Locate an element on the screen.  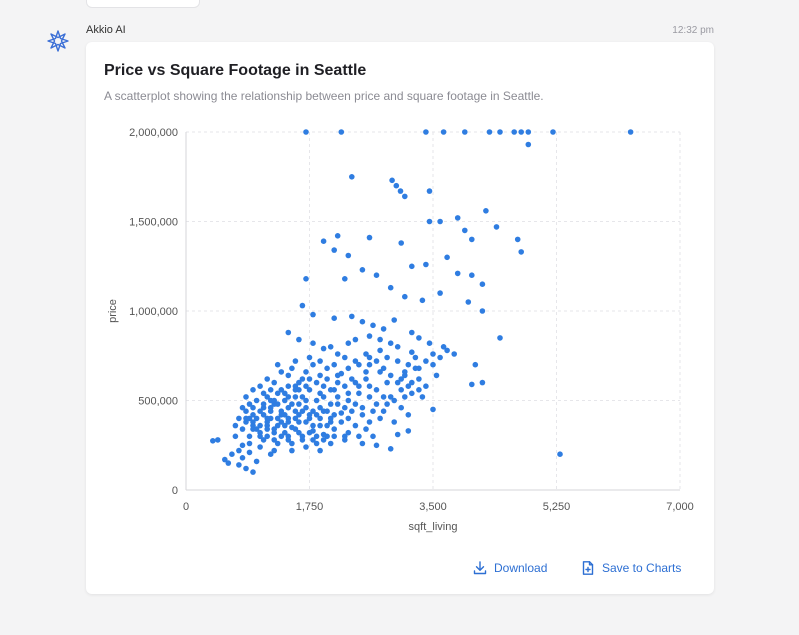
save-to-charts-label: Save to Charts is located at coordinates (642, 568).